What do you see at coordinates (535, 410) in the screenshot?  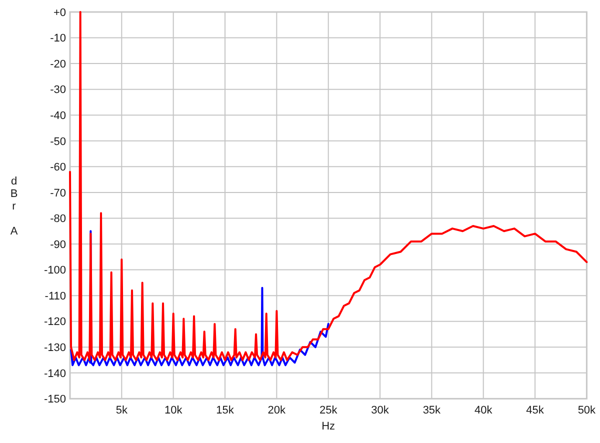 I see `x-tick-label: 45k` at bounding box center [535, 410].